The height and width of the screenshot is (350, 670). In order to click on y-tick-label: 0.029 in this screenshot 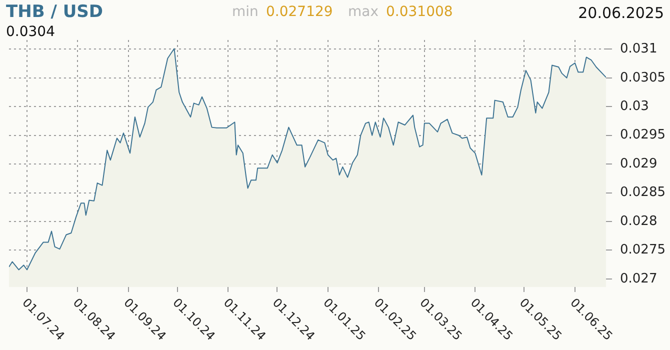, I will do `click(639, 164)`.